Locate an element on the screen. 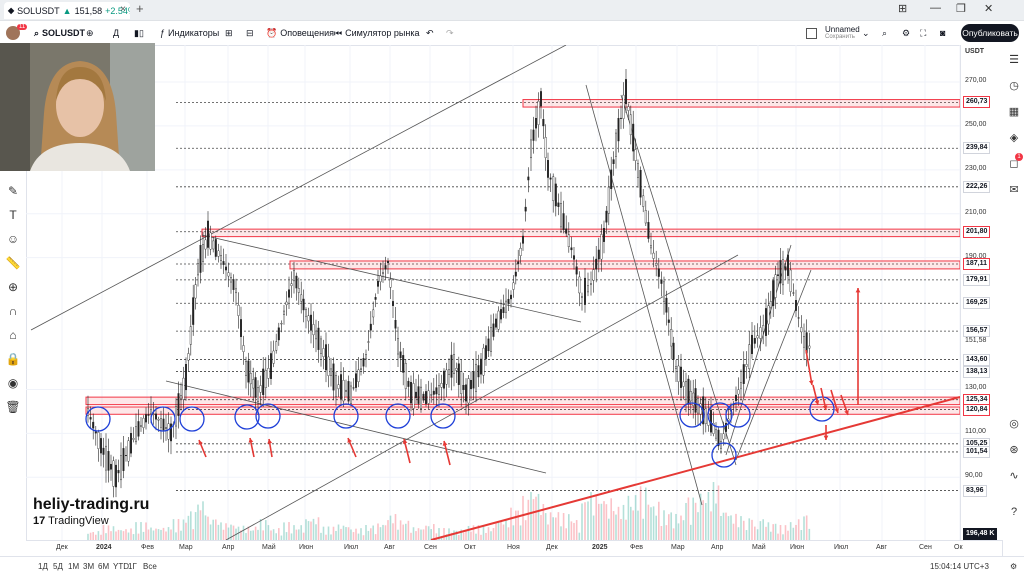 The image size is (1024, 577). user-avatar: 11 is located at coordinates (19, 33).